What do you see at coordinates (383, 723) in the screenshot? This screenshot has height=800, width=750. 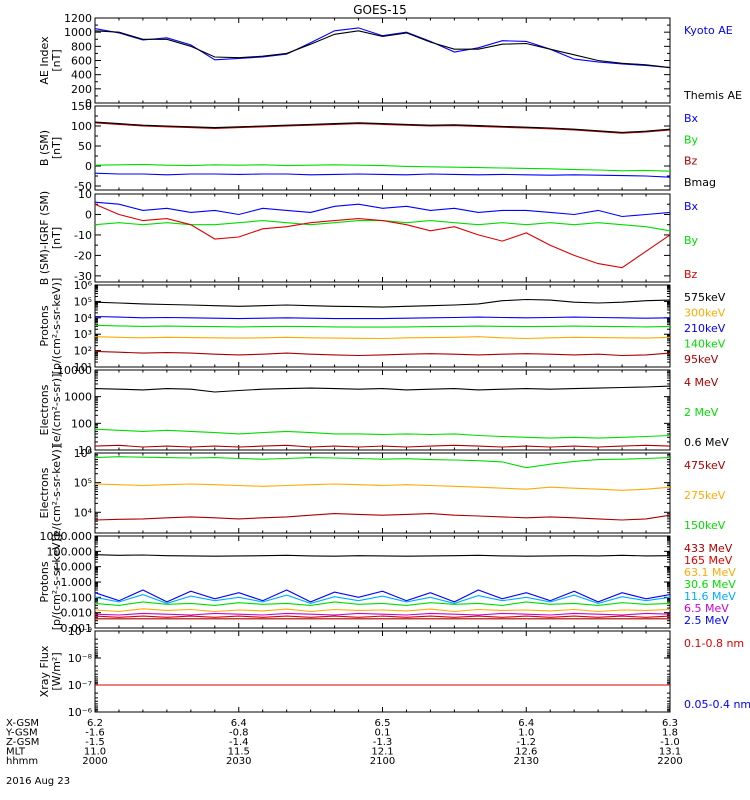 I see `x-row-value: 6.5` at bounding box center [383, 723].